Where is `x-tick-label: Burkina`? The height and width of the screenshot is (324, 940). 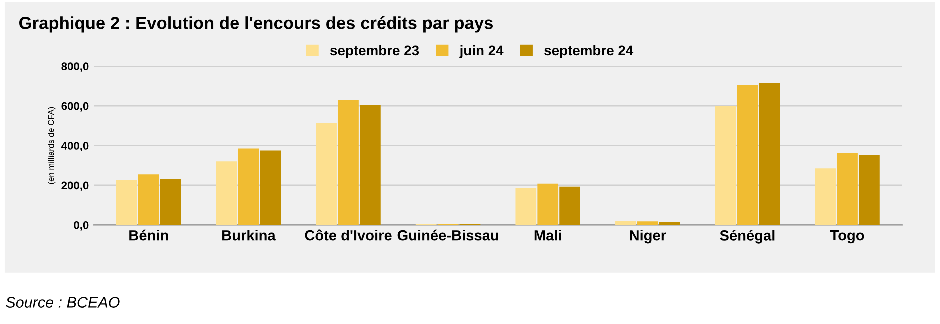 x-tick-label: Burkina is located at coordinates (249, 235).